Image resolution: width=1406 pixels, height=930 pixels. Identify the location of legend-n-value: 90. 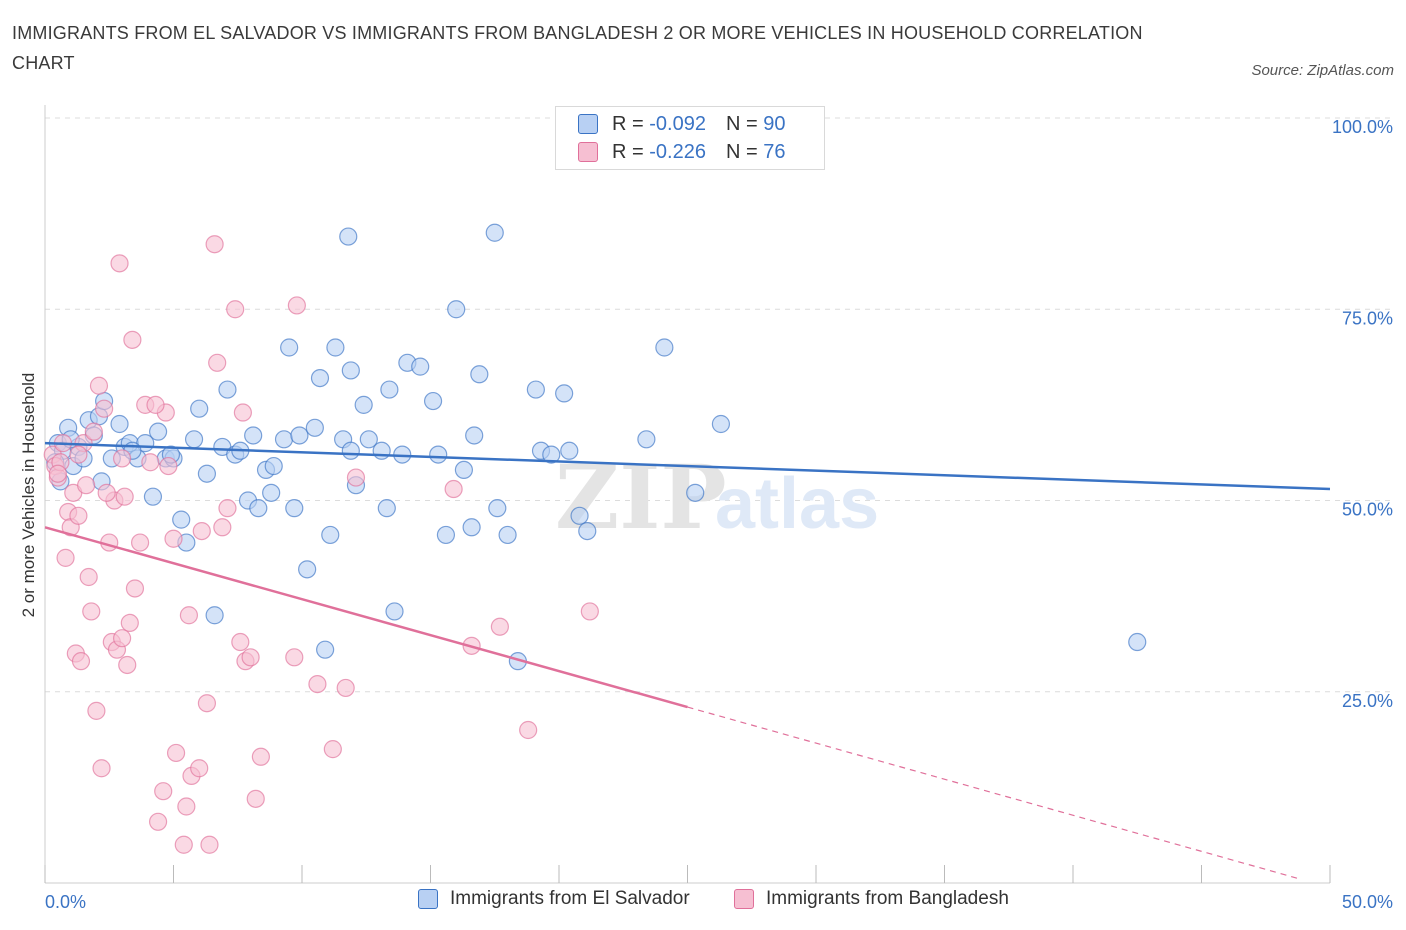
(774, 123).